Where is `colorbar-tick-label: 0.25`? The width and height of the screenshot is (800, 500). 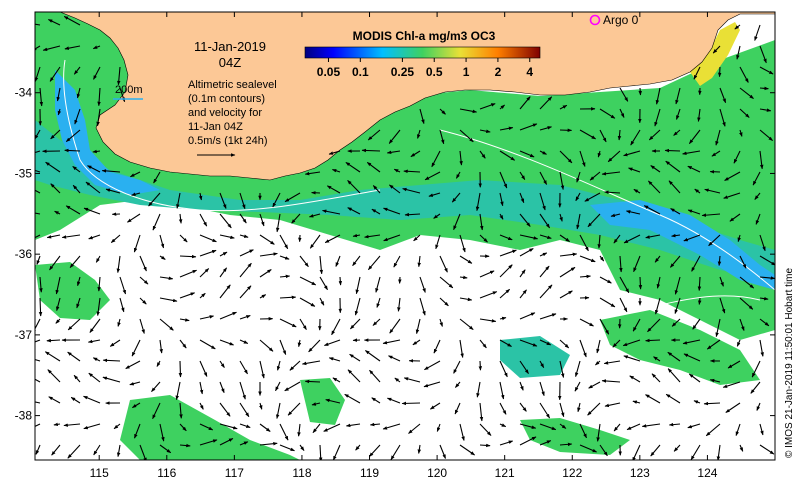 colorbar-tick-label: 0.25 is located at coordinates (403, 72).